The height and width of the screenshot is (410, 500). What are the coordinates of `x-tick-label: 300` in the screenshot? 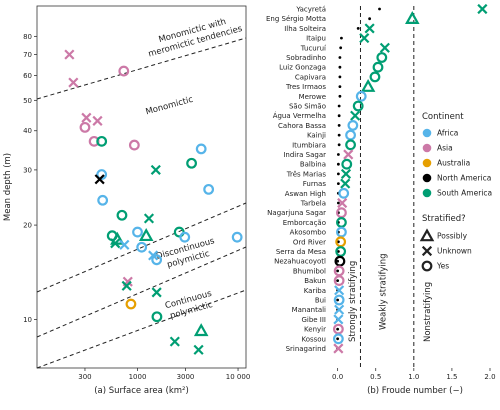 It's located at (84, 377).